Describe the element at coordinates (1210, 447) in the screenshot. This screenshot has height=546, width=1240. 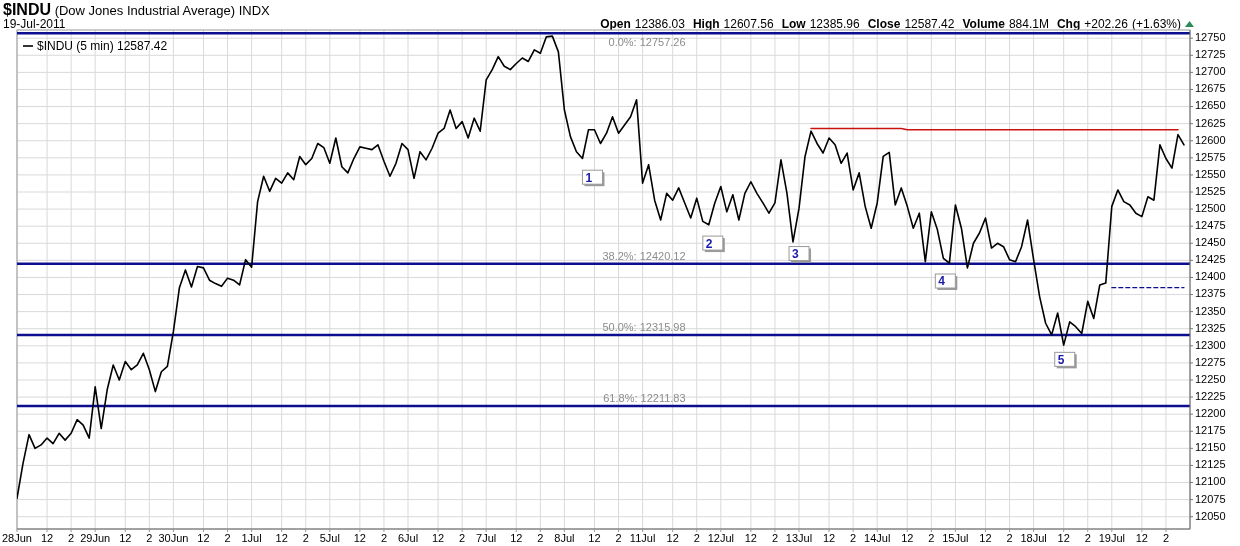
I see `y-tick-label: 12150` at that location.